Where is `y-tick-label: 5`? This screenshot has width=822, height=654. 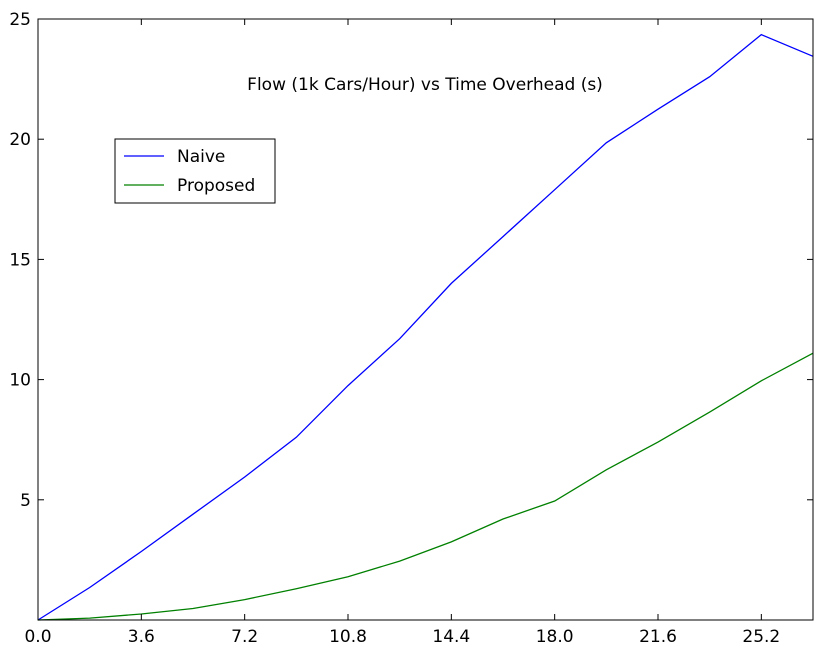
y-tick-label: 5 is located at coordinates (25, 501).